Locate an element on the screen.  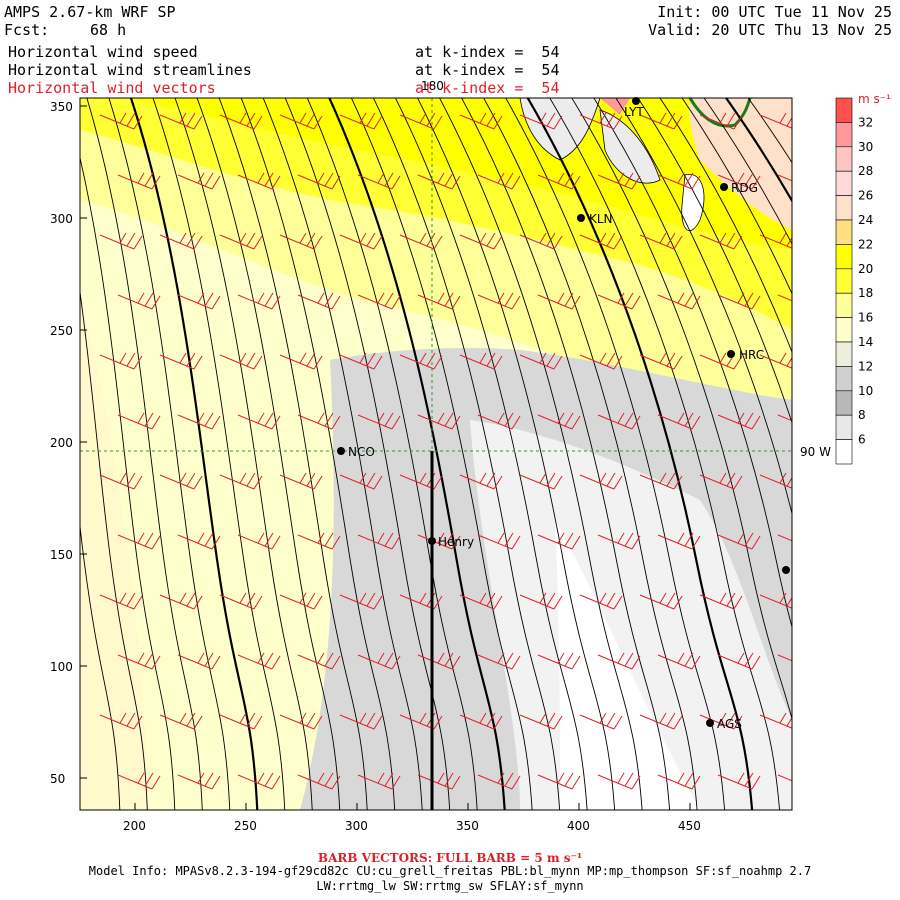
x-tick-label: 250 is located at coordinates (245, 826).